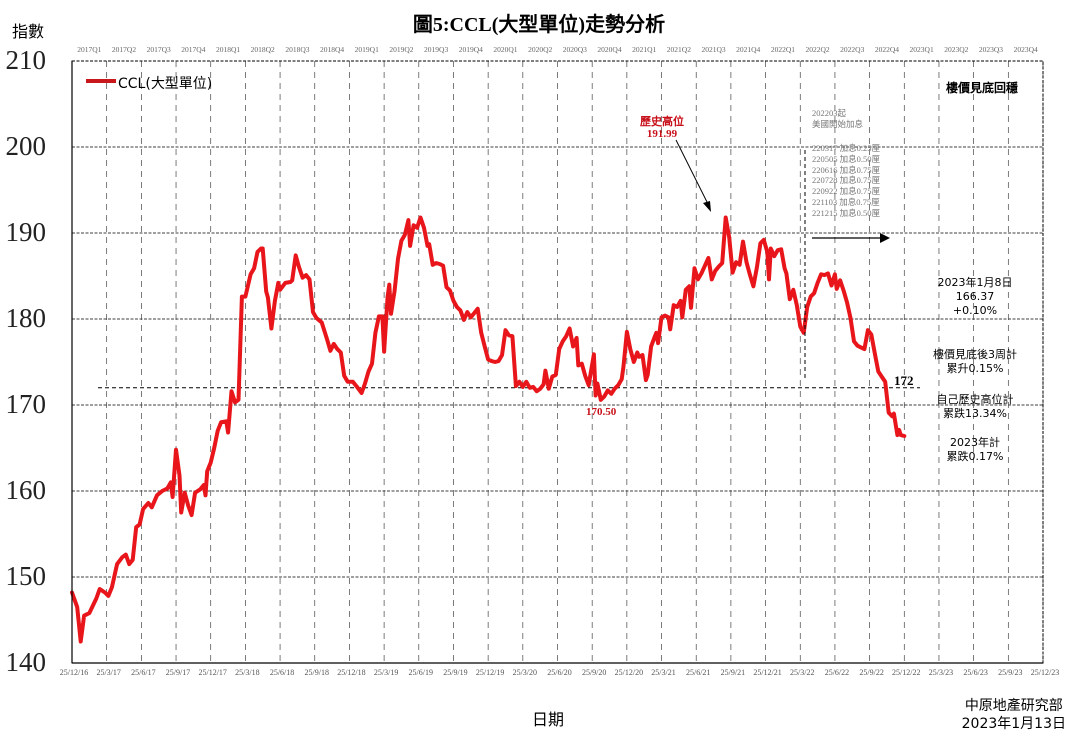 This screenshot has height=751, width=1078. Describe the element at coordinates (26, 146) in the screenshot. I see `y-tick-label: 200` at that location.